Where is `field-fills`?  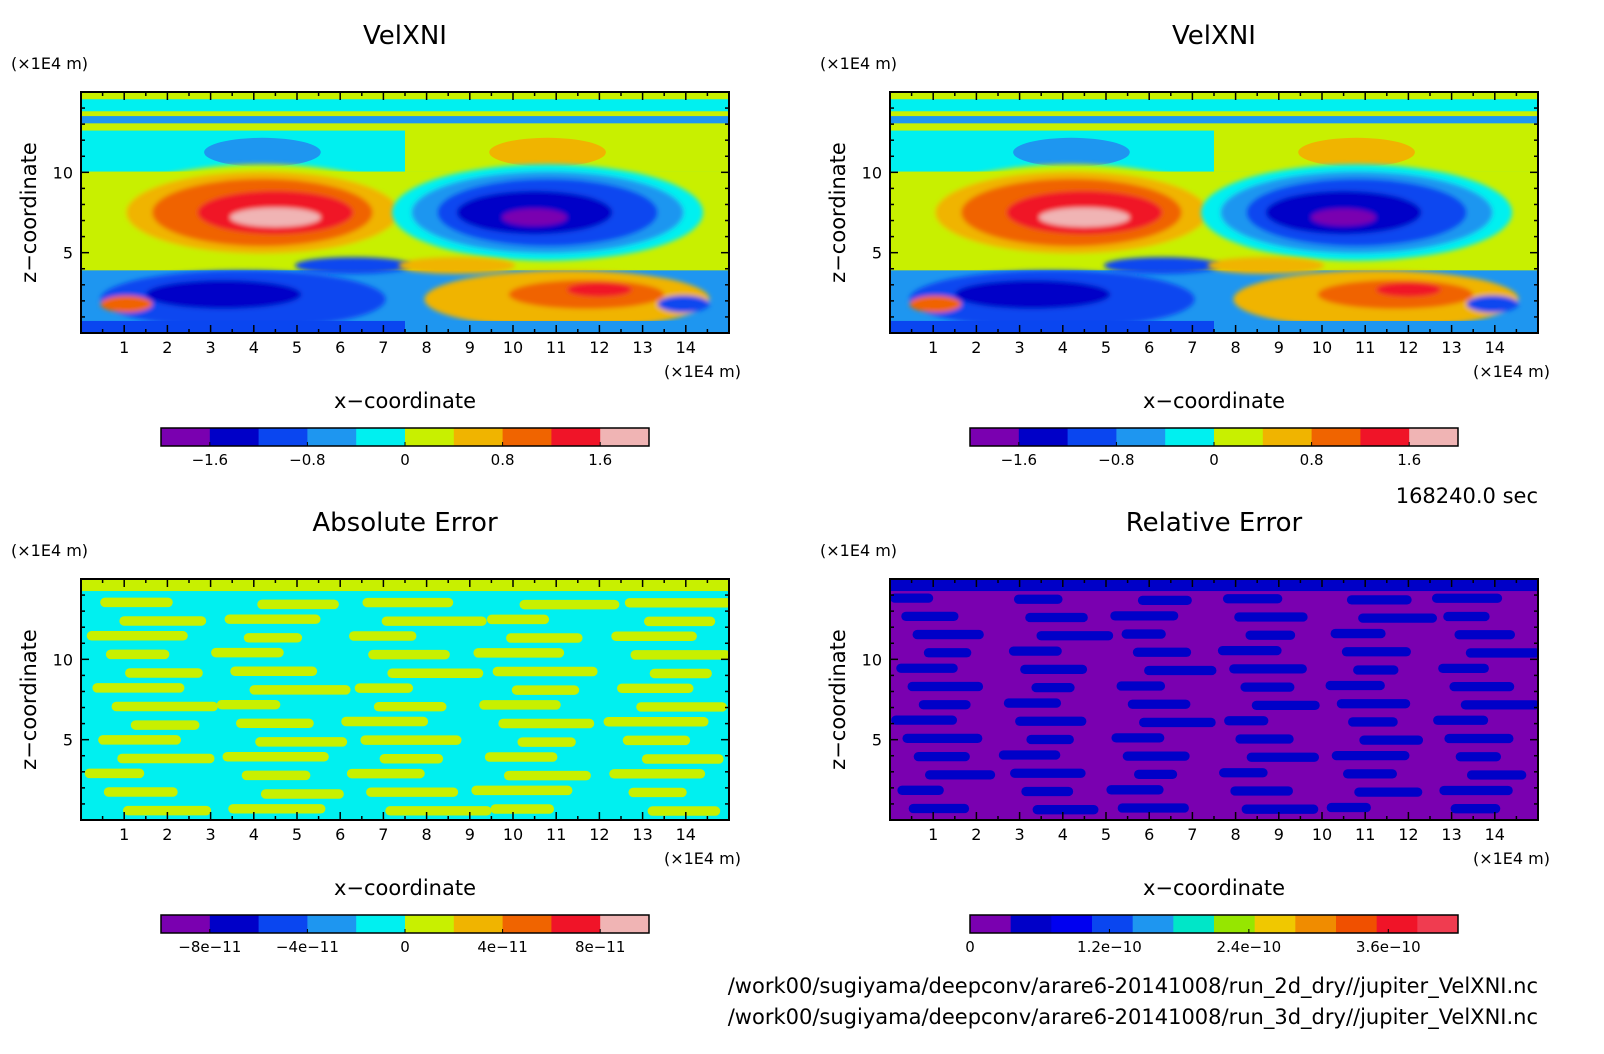 field-fills is located at coordinates (405, 212).